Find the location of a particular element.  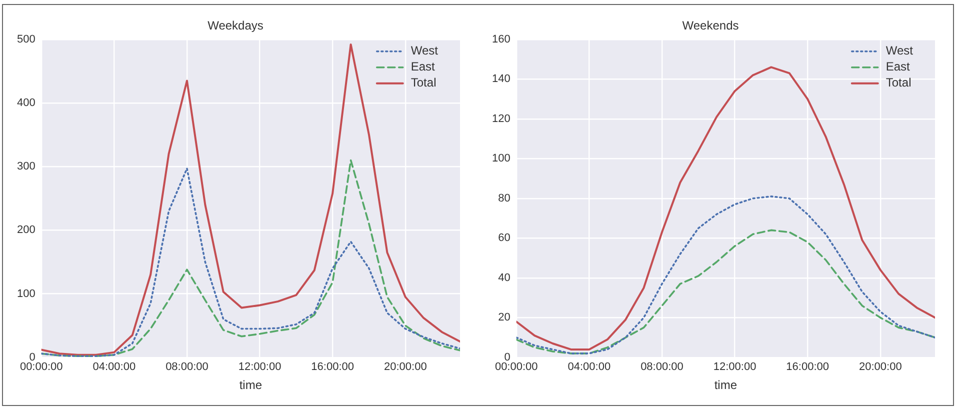

line-series is located at coordinates (725, 291).